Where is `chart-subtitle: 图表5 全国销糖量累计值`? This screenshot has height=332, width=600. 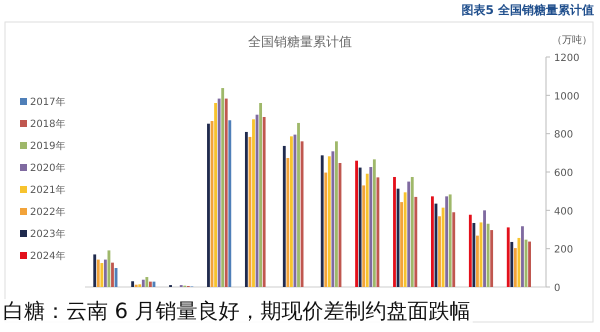
chart-subtitle: 图表5 全国销糖量累计值 is located at coordinates (527, 10).